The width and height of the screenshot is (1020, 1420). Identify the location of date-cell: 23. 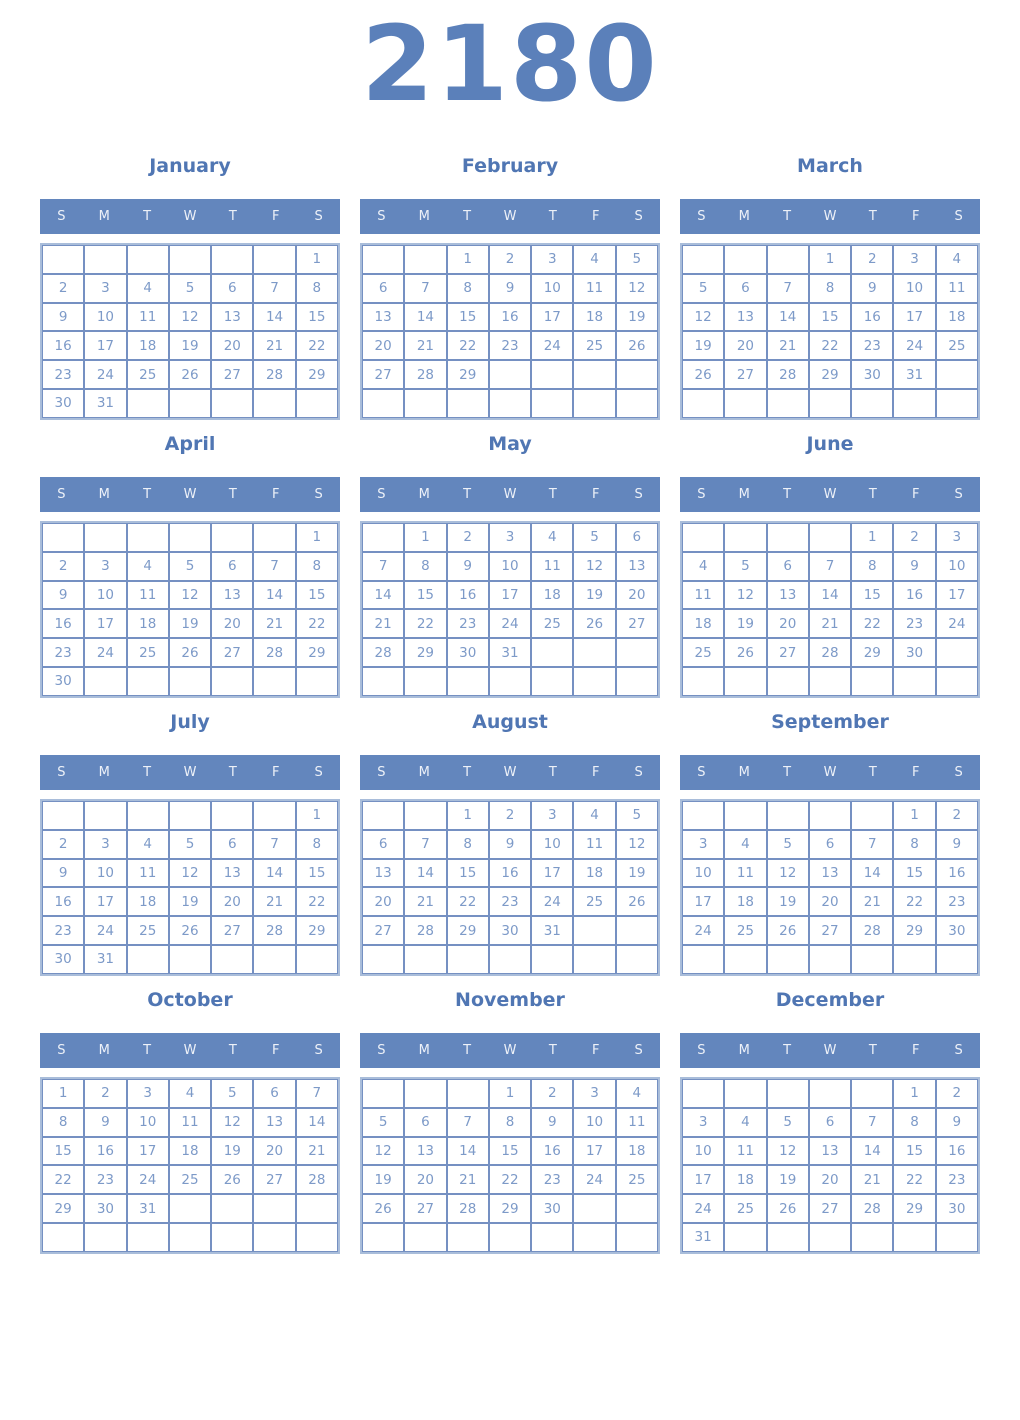
(105, 1180).